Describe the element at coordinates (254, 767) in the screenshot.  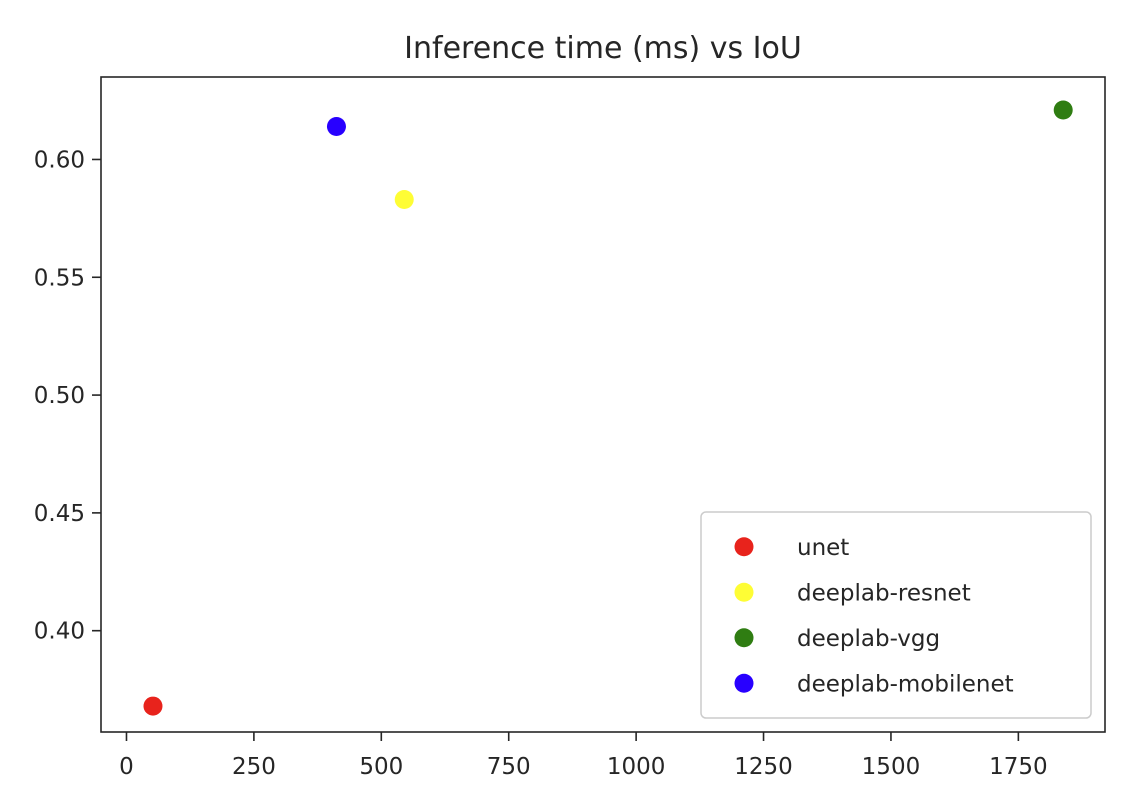
I see `x-tick-label: 250` at that location.